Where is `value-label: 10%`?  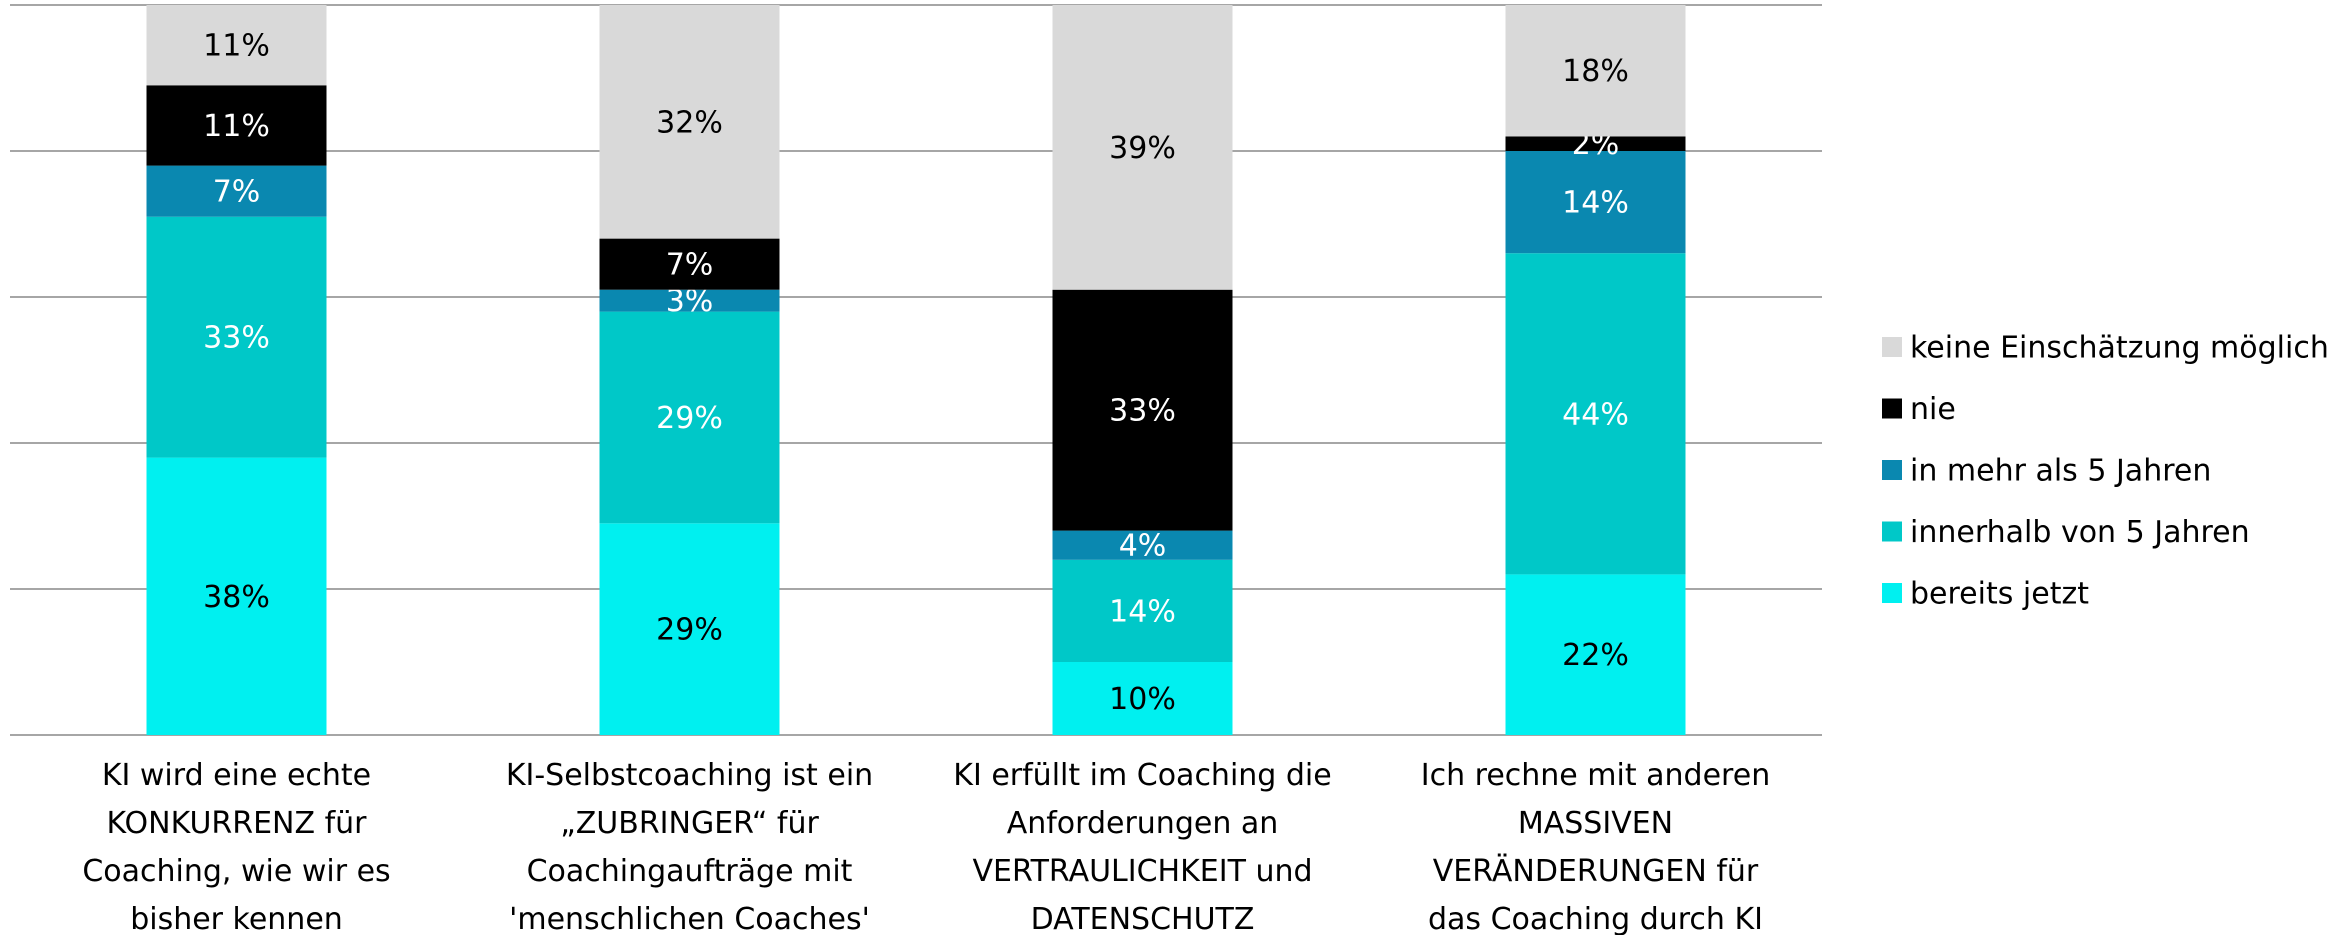
value-label: 10% is located at coordinates (1142, 699).